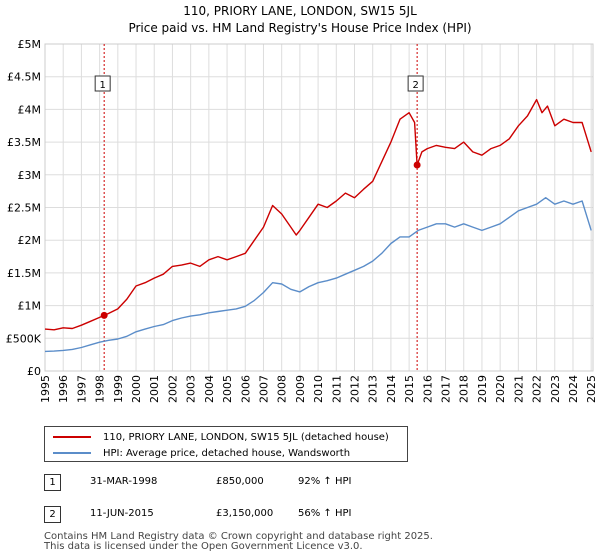 This screenshot has width=600, height=560. I want to click on y-tick-label: £2.5M, so click(24, 208).